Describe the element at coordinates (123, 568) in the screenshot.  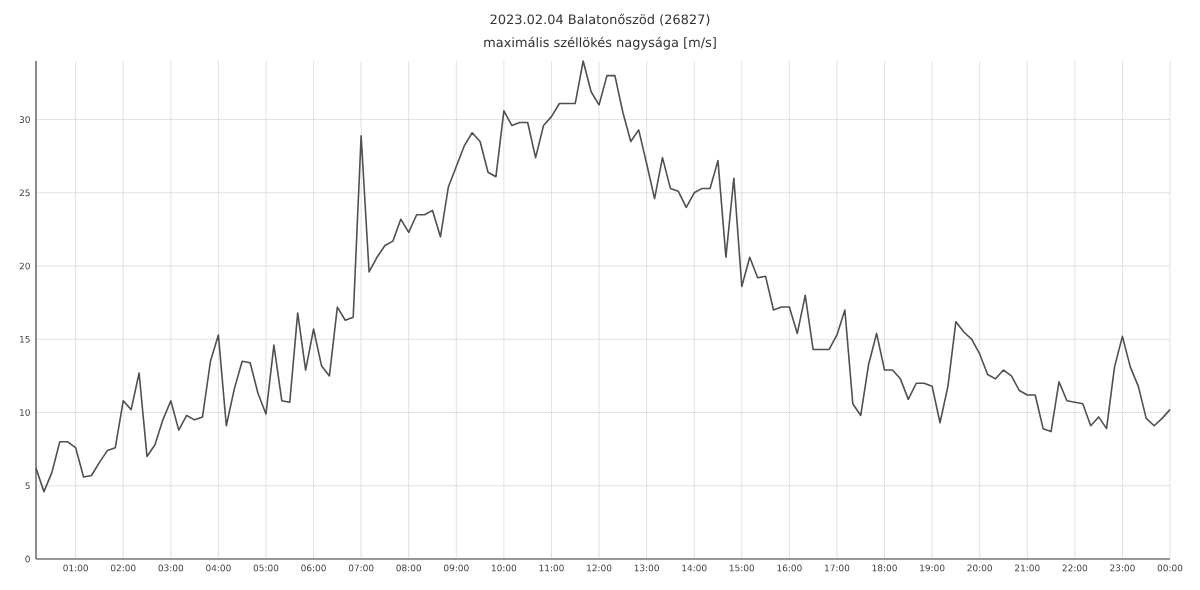
I see `x-tick-label: 02:00` at that location.